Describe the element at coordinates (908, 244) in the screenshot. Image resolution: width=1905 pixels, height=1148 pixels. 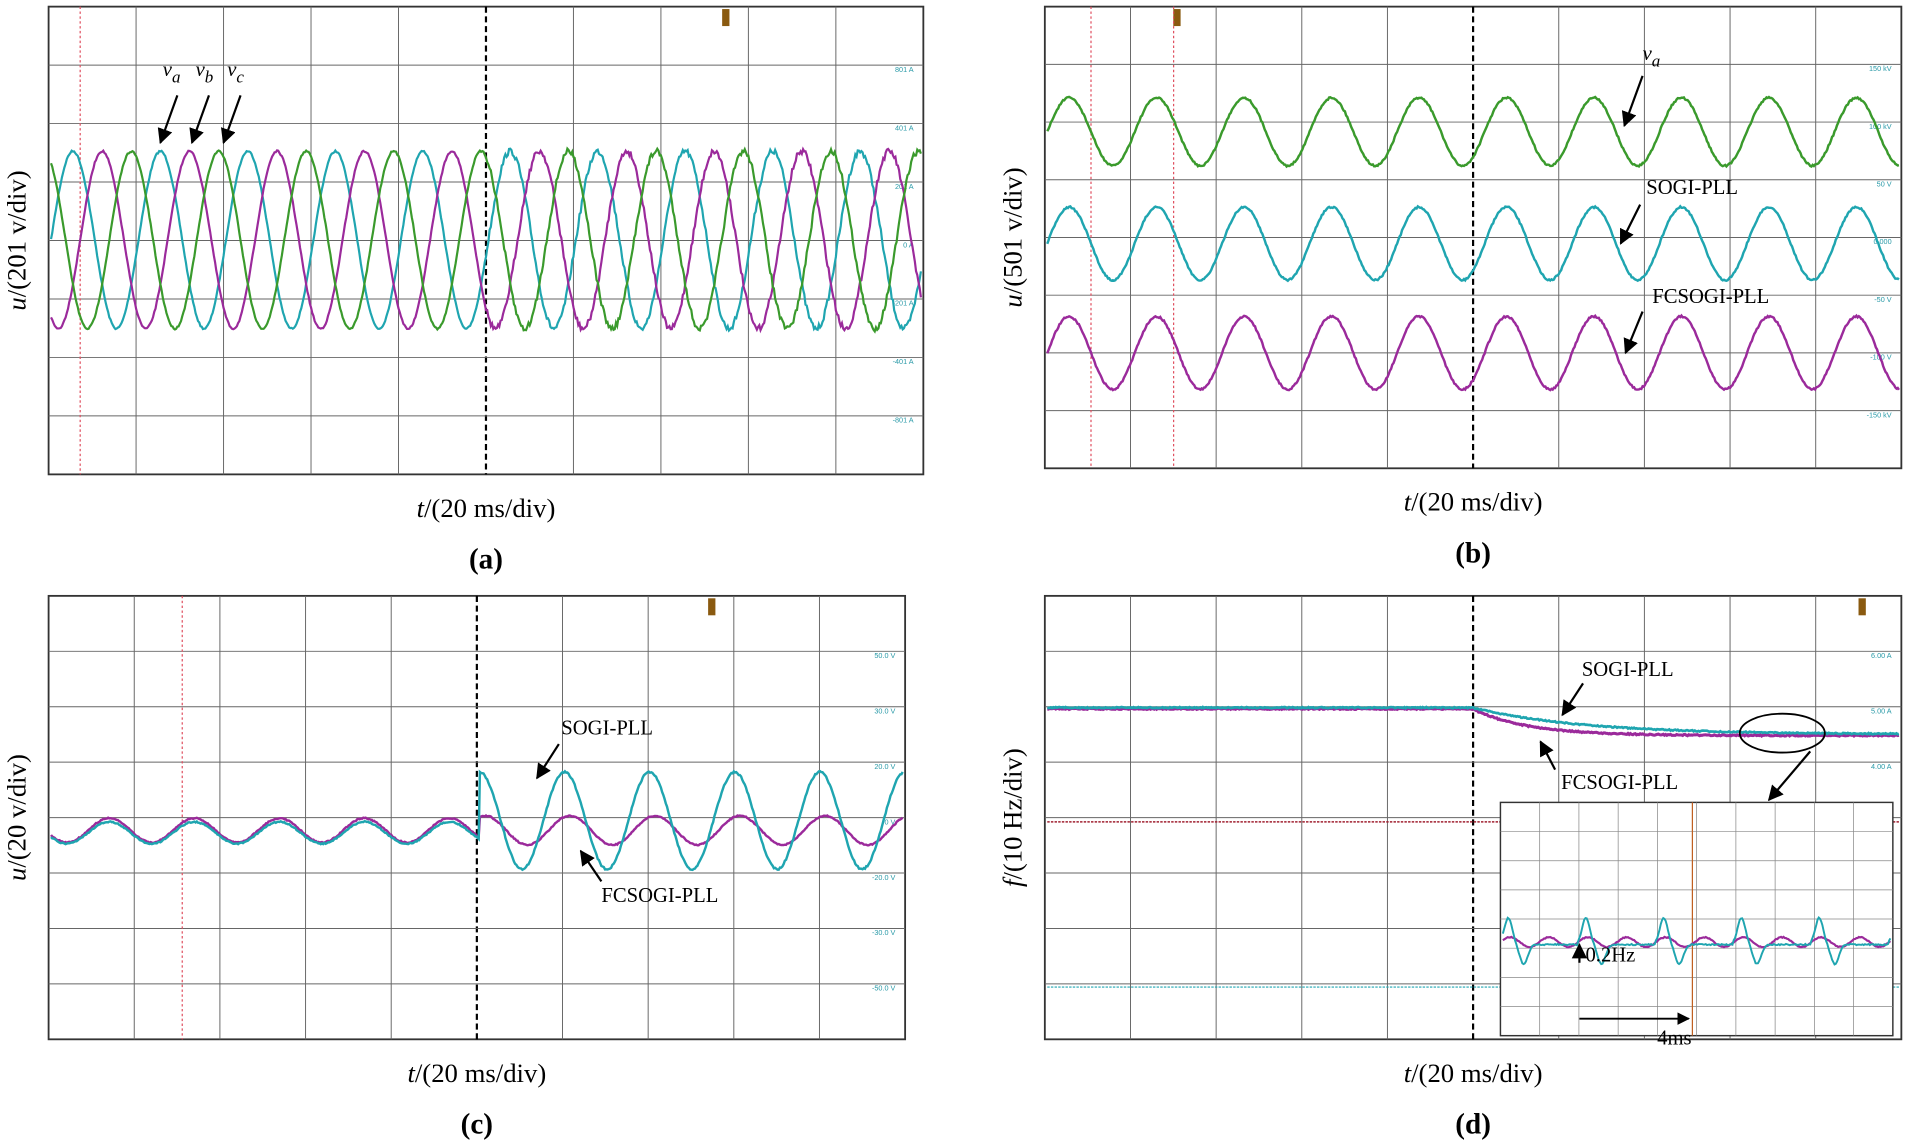
I see `scale-label: 0 A` at that location.